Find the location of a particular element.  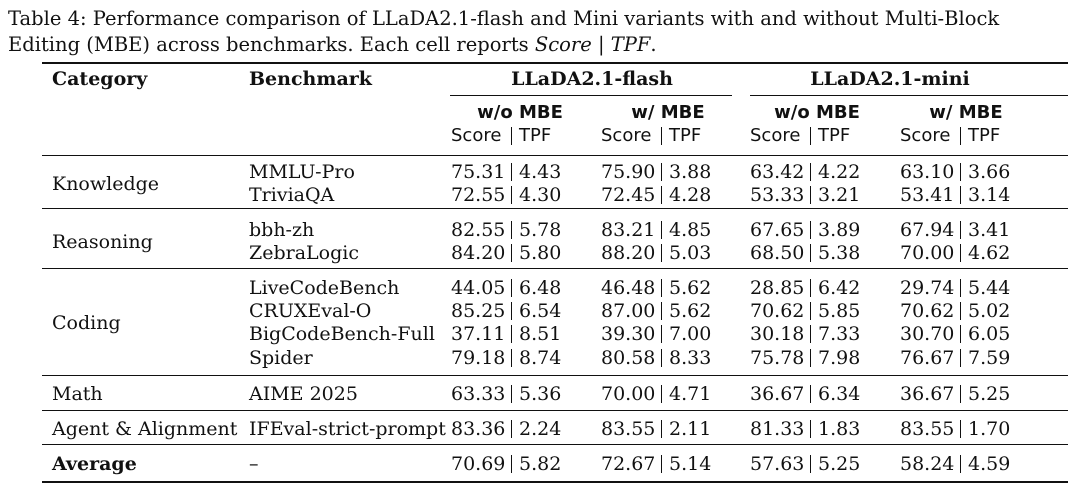

mini-w-tpf-cell: 5.25 is located at coordinates (989, 394).